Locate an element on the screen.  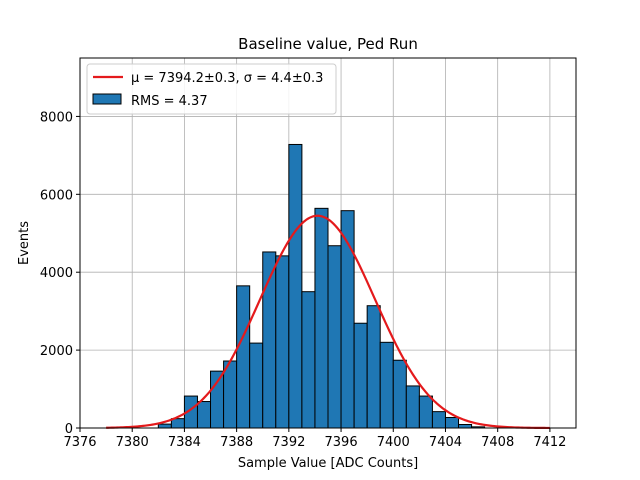
y-tick-label: 6000 is located at coordinates (56, 195).